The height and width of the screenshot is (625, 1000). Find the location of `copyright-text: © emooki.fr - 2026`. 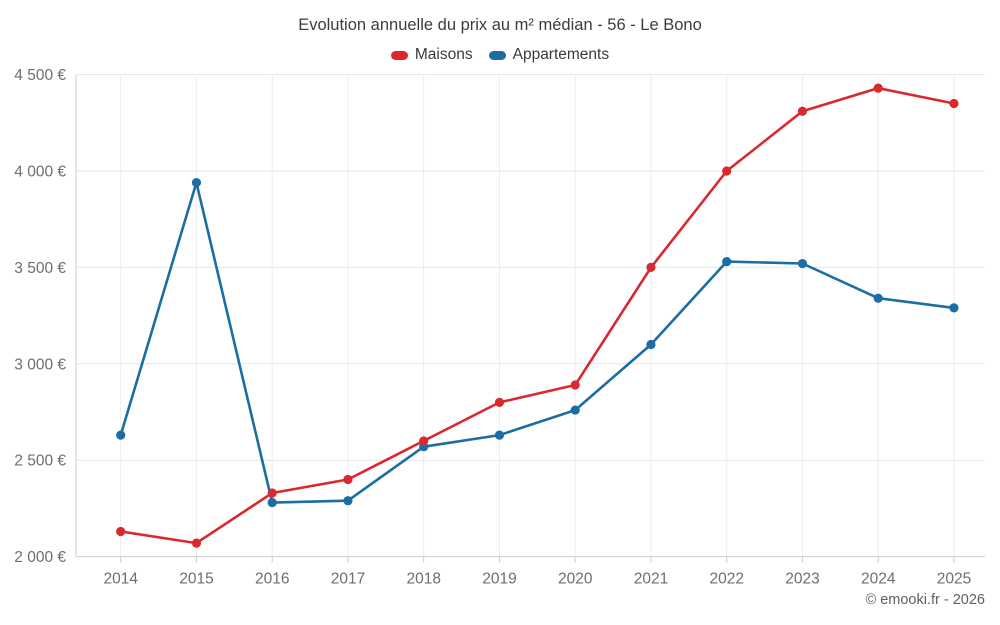

copyright-text: © emooki.fr - 2026 is located at coordinates (925, 600).